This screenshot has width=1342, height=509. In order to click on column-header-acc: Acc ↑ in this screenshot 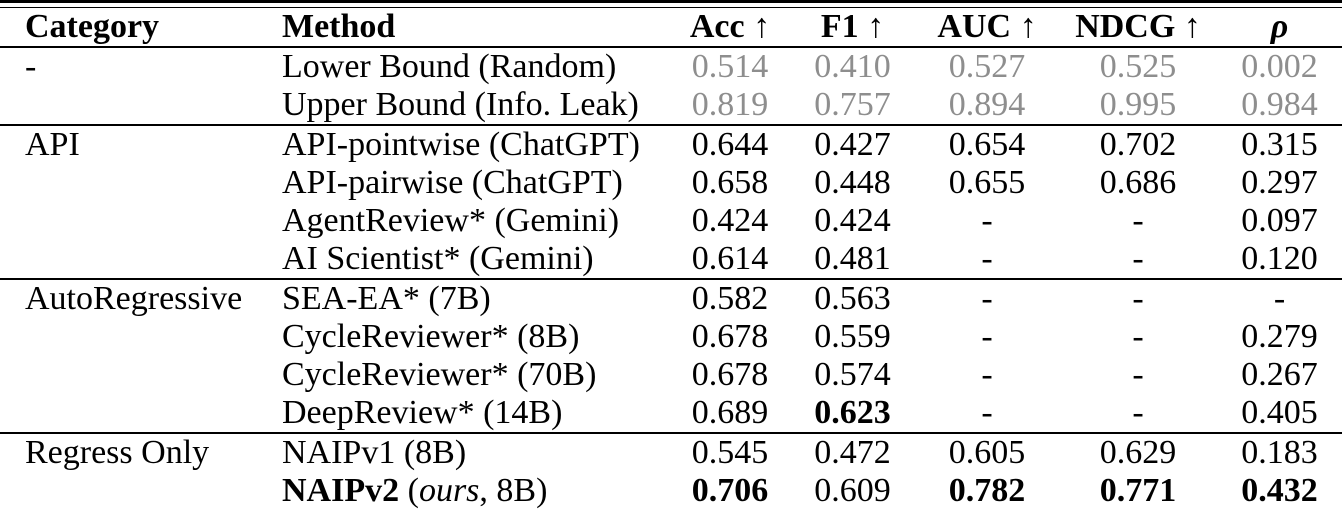, I will do `click(730, 27)`.